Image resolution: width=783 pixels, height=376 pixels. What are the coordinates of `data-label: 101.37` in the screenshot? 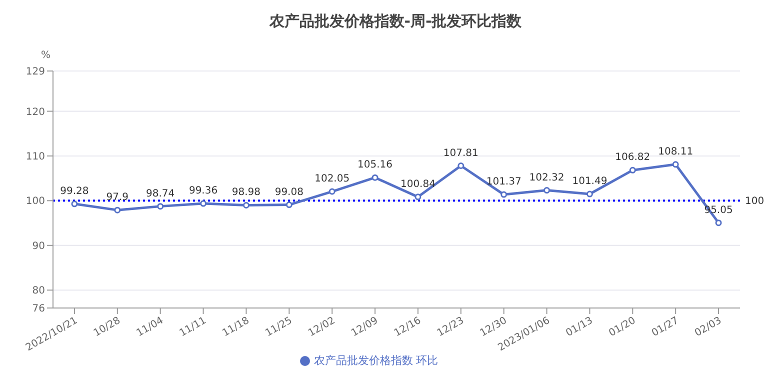 It's located at (504, 182).